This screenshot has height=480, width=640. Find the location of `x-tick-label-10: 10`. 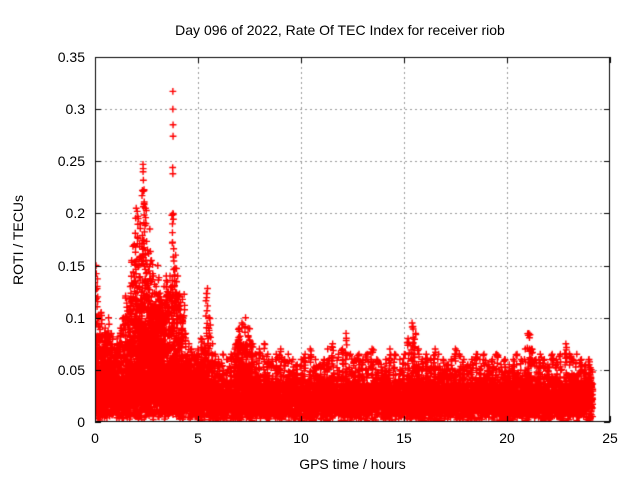

x-tick-label-10: 10 is located at coordinates (301, 438).